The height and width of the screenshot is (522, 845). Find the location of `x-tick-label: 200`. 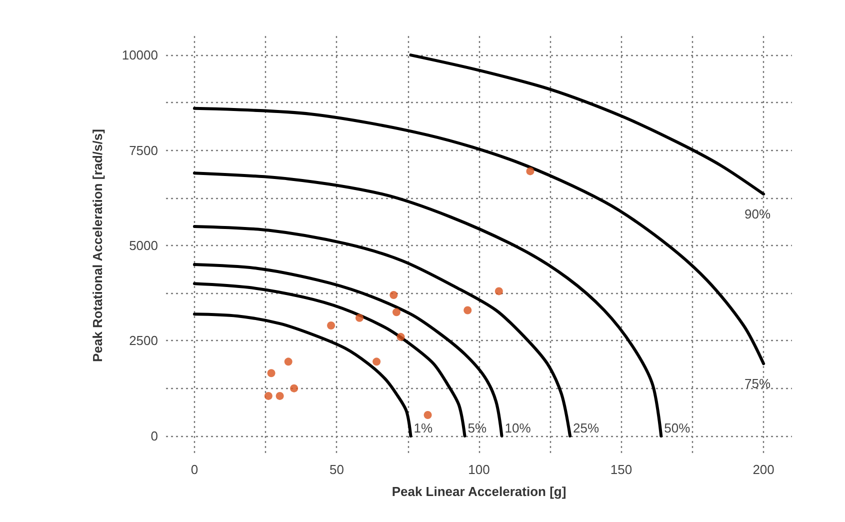

x-tick-label: 200 is located at coordinates (763, 469).